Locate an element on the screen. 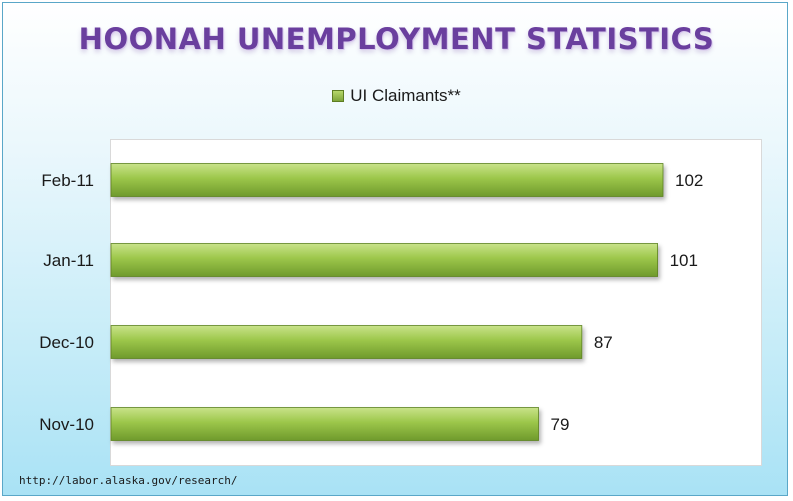  category-label: Dec-10 is located at coordinates (66, 342).